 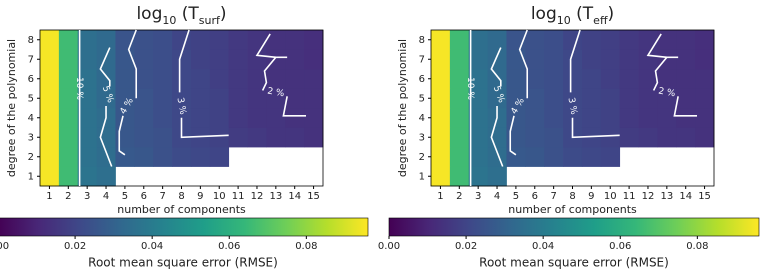 I want to click on y-tick-label: 7, so click(x=31, y=59).